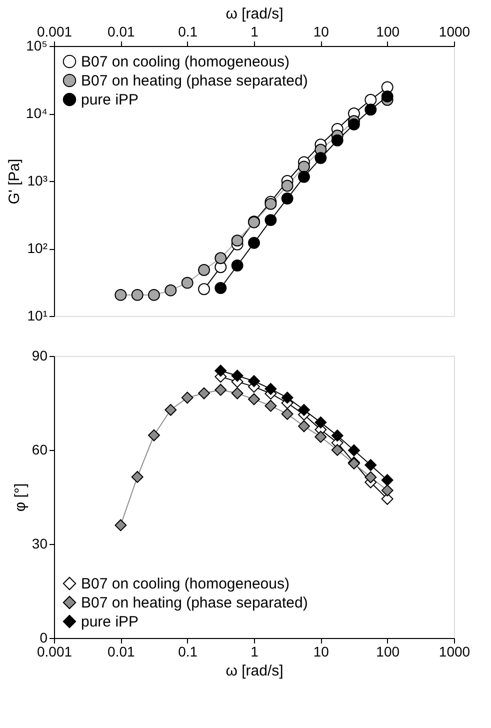  I want to click on y-tick-label: 10⁵, so click(37, 46).